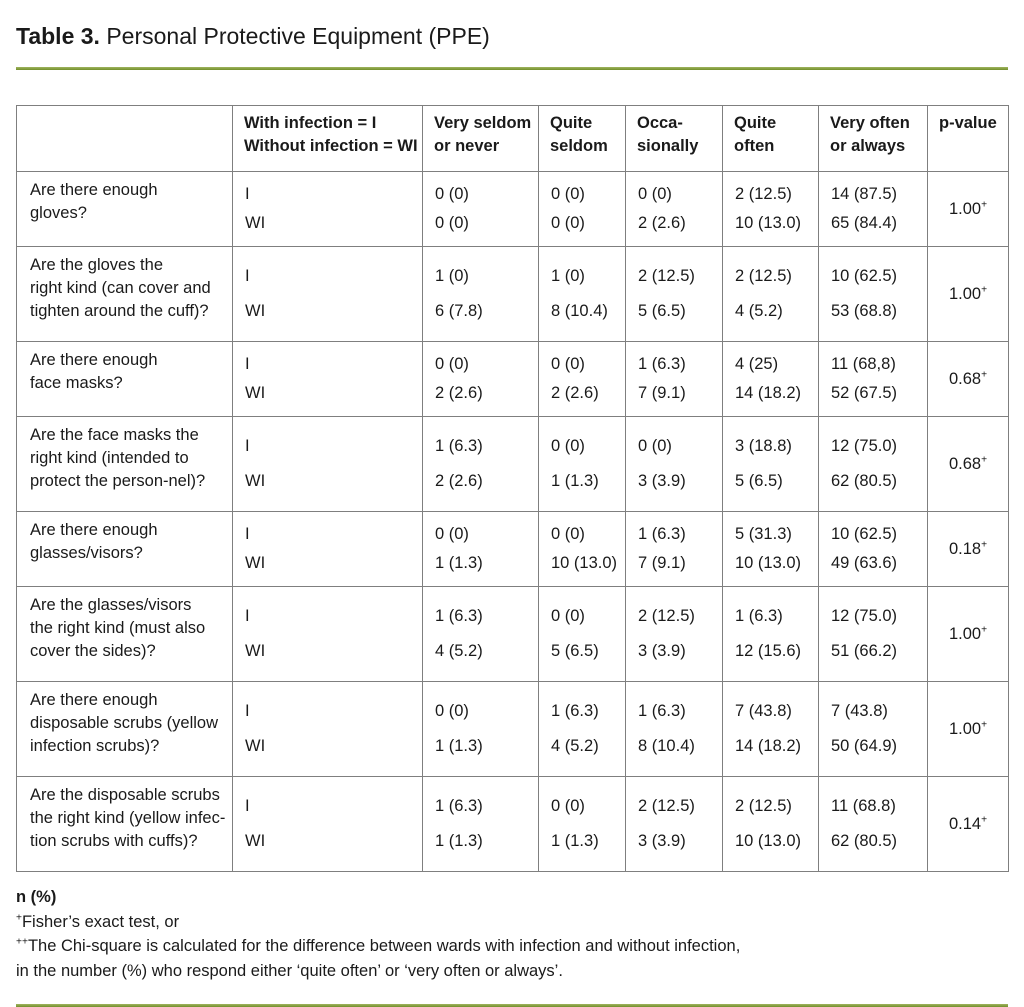 Image resolution: width=1024 pixels, height=1007 pixels. I want to click on value-stack: 2 (12.5) 4 (5.2), so click(770, 294).